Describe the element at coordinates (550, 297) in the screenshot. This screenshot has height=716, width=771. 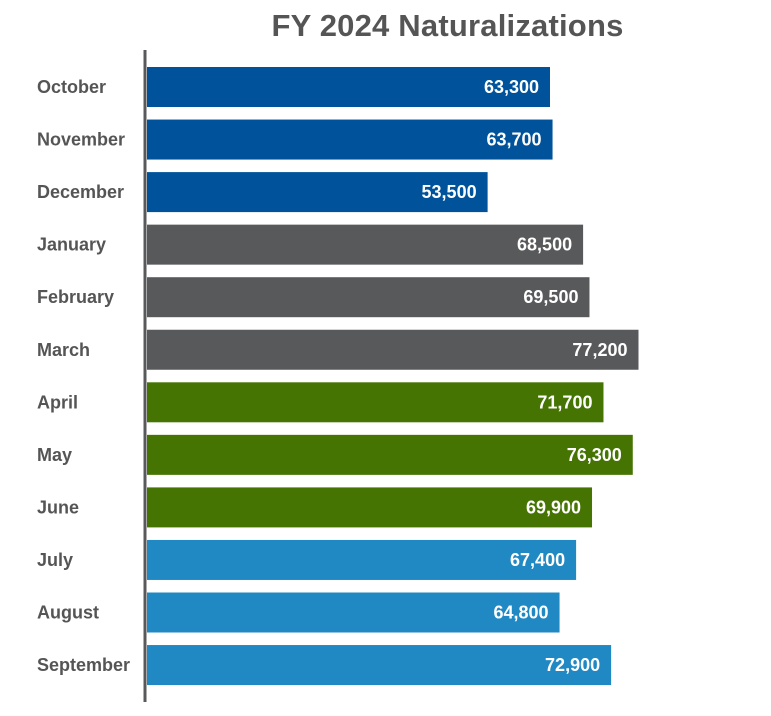
I see `data-label: 69,500` at that location.